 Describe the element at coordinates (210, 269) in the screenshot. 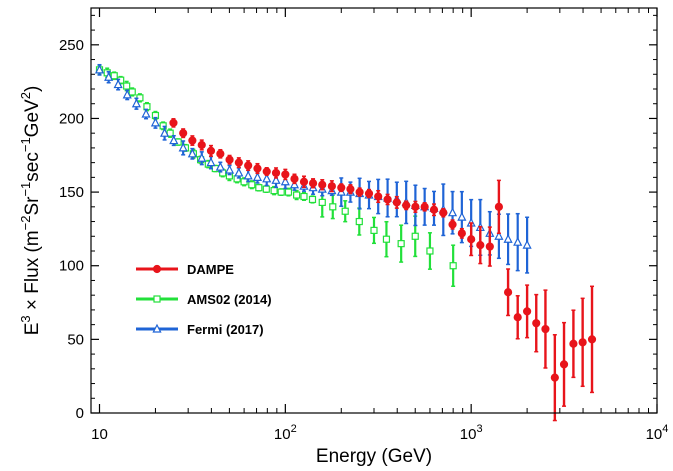

I see `legend-label-dampe: DAMPE` at that location.